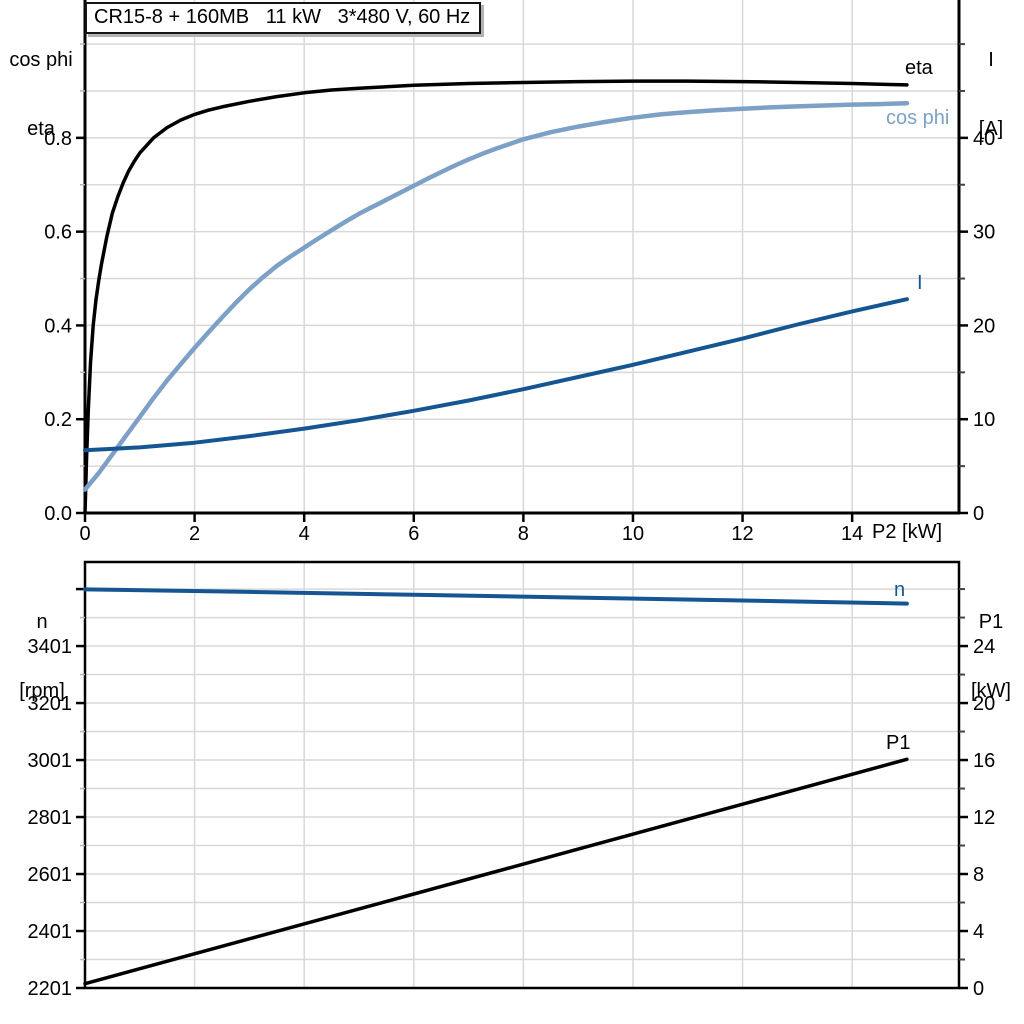 Image resolution: width=1024 pixels, height=1024 pixels. I want to click on top-right-tick-label: 20, so click(984, 326).